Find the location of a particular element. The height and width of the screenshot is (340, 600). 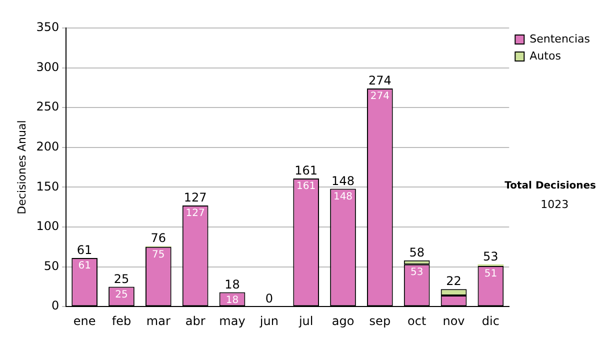

x-tick-label: ago is located at coordinates (343, 321).